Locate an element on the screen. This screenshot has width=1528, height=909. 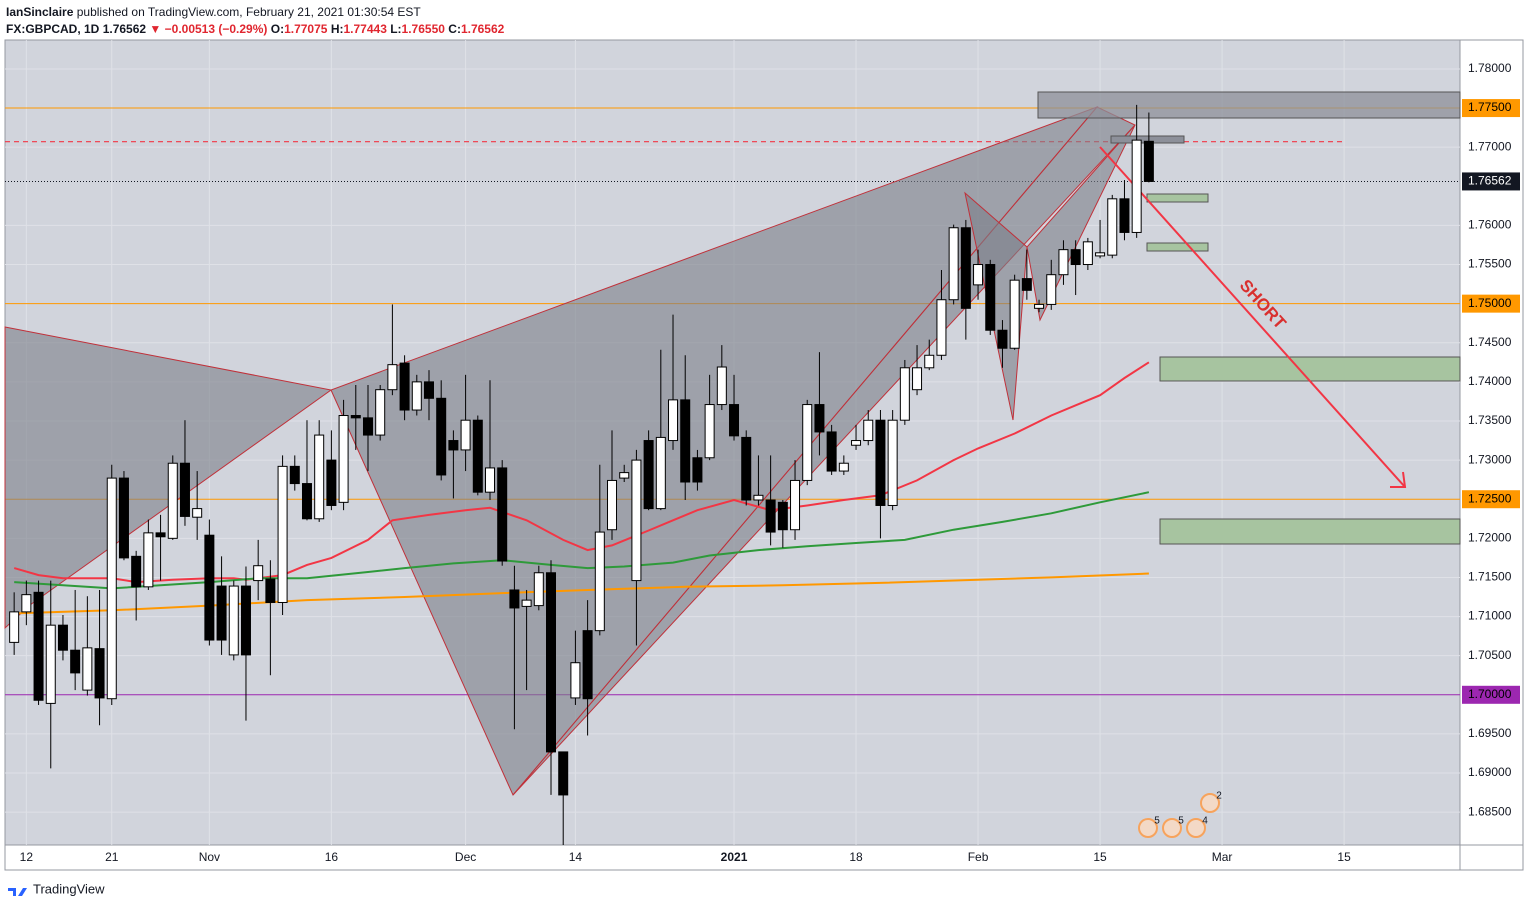
change: ▼ −0.00513 (−0.29%) is located at coordinates (208, 29).